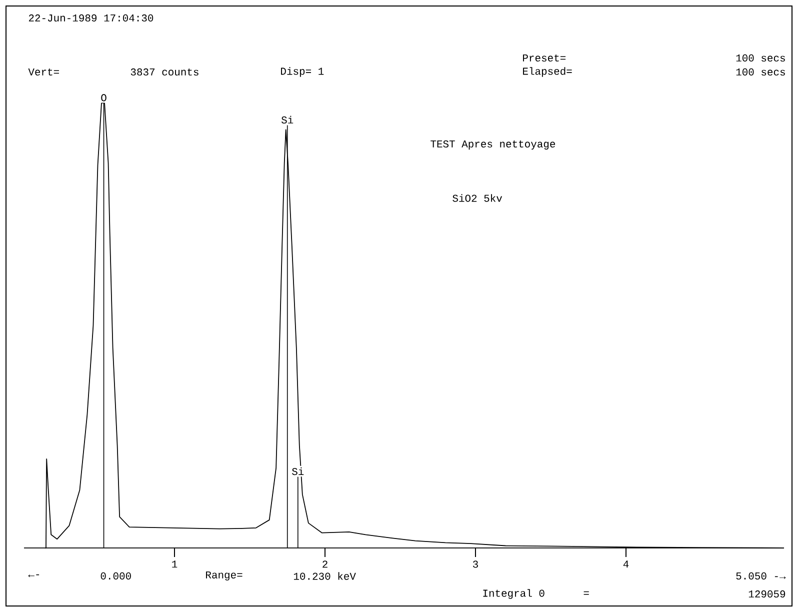 This screenshot has height=612, width=798. What do you see at coordinates (175, 564) in the screenshot?
I see `x-tick-label: 1` at bounding box center [175, 564].